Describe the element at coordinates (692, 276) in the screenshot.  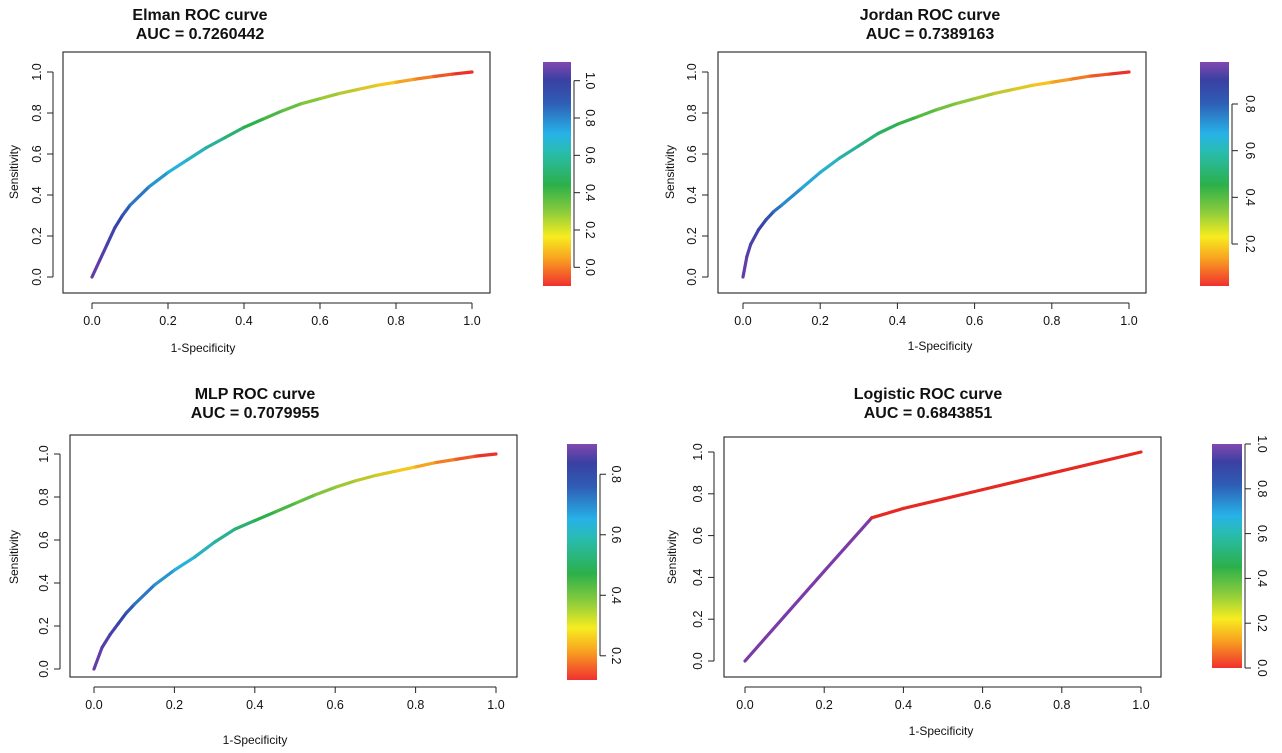
I see `y-tick-label: 0.0` at that location.